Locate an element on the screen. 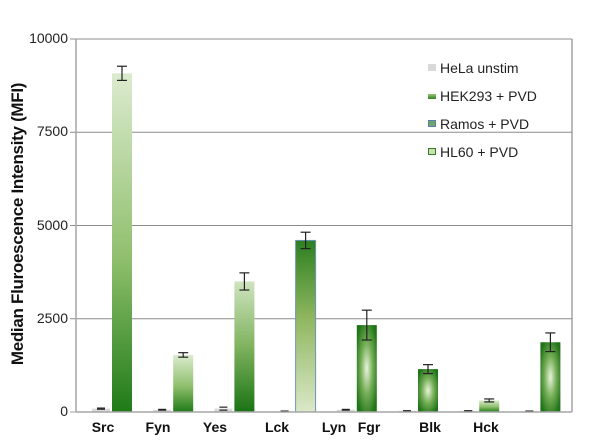 Image resolution: width=600 pixels, height=448 pixels. legend-swatch-green is located at coordinates (432, 96).